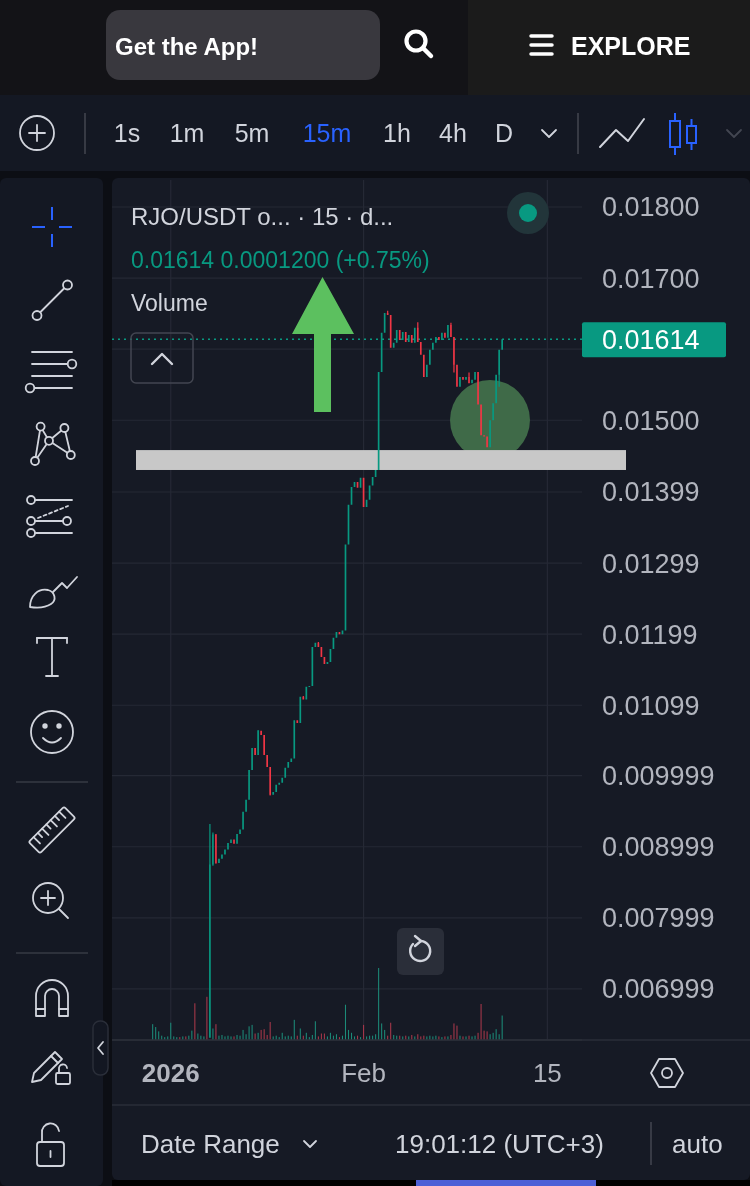 The image size is (750, 1186). I want to click on y-tick-label: 0.006999, so click(658, 989).